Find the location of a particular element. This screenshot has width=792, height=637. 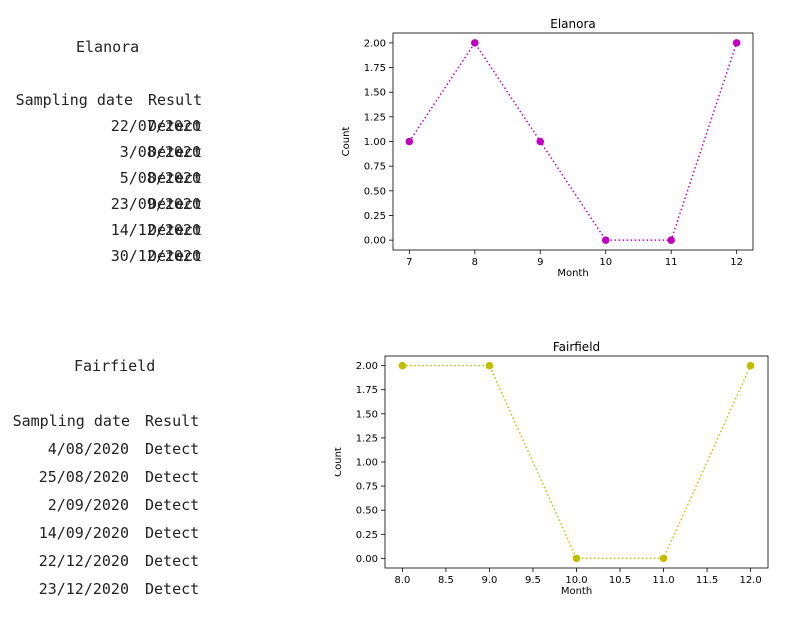

table-row: 14/09/2020 Detect is located at coordinates (120, 534).